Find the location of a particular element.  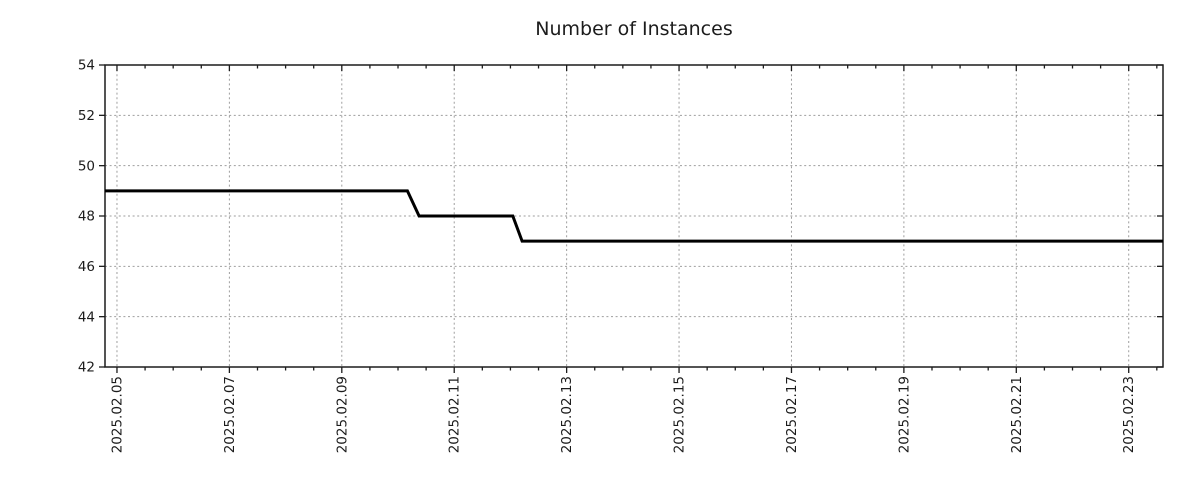

series-line-instances is located at coordinates (634, 216).